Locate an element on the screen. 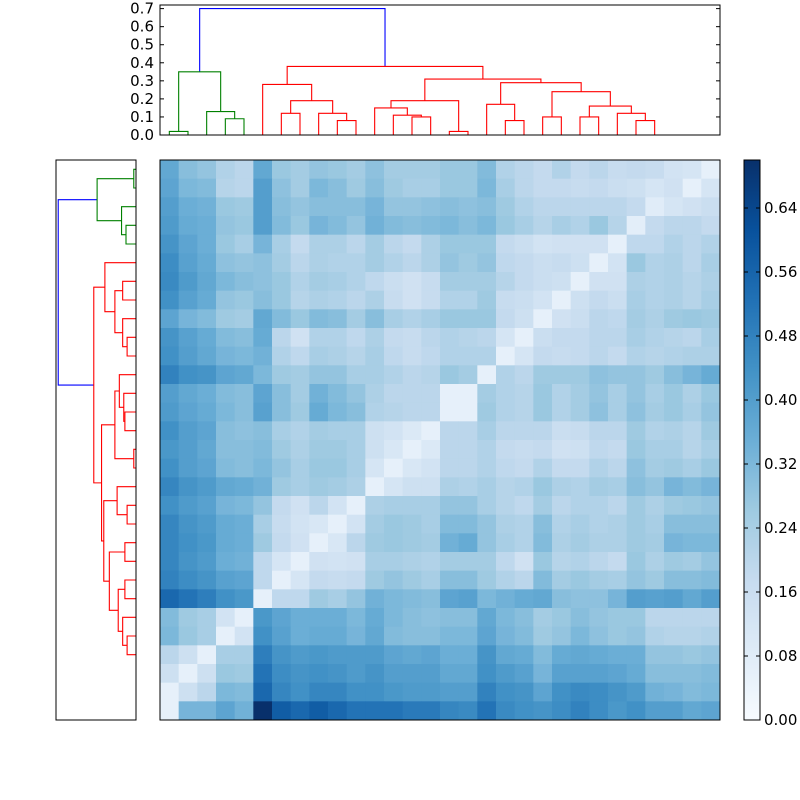 The width and height of the screenshot is (800, 800). top-axis-tick-label: 0.1 is located at coordinates (142, 117).